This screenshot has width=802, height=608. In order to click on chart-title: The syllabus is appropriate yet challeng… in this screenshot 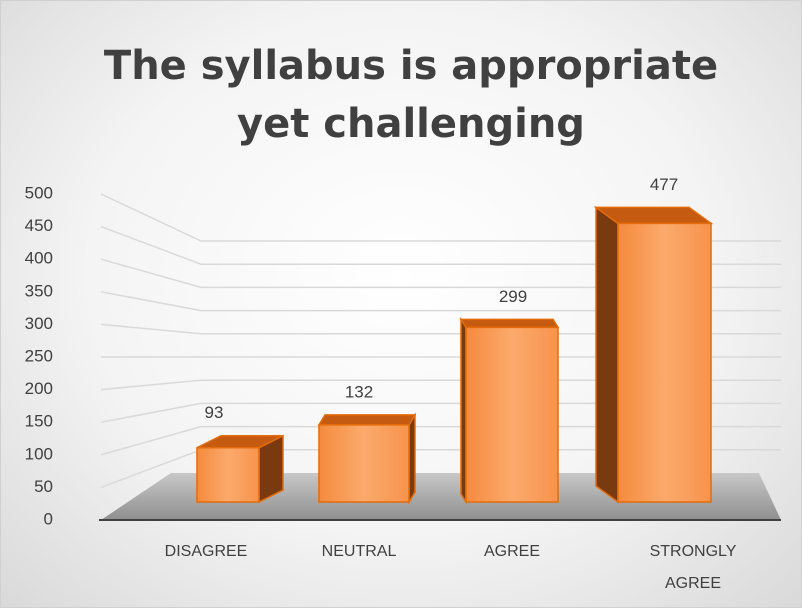, I will do `click(411, 95)`.